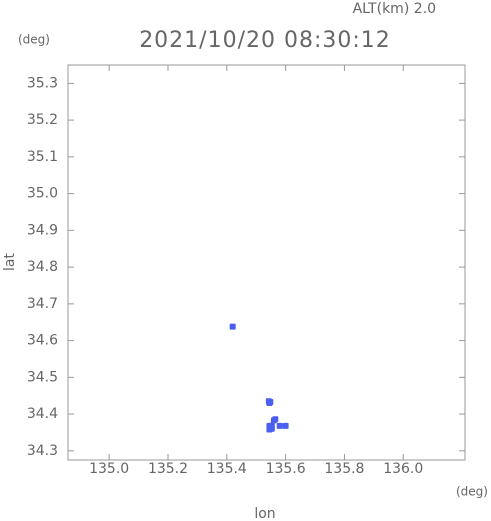 Image resolution: width=491 pixels, height=521 pixels. Describe the element at coordinates (42, 304) in the screenshot. I see `y-tick-label: 34.7` at that location.